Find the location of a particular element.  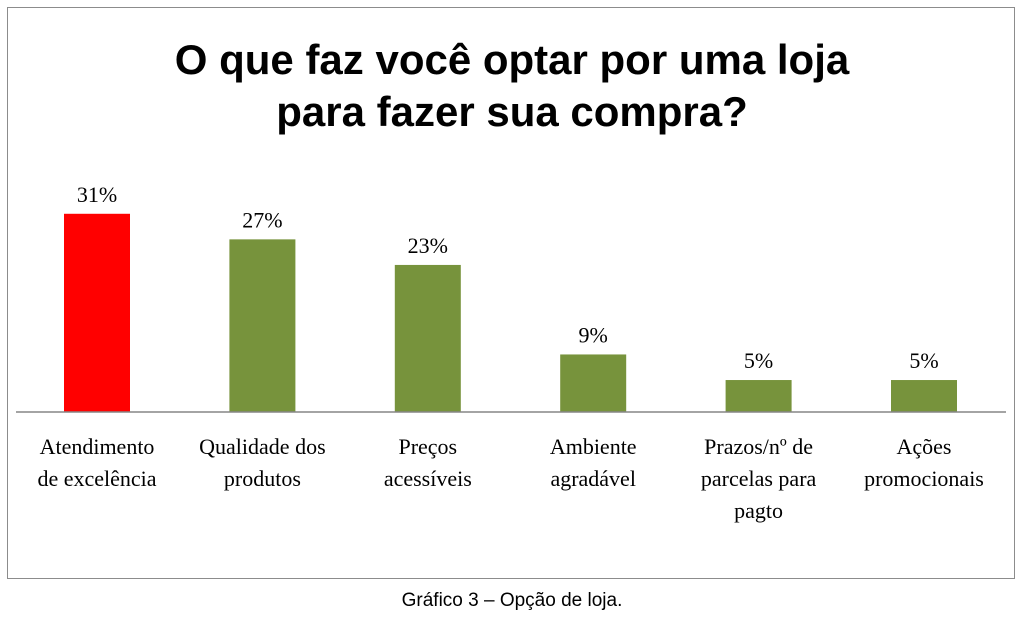

chart-title-line-1: O que faz você optar por uma loja is located at coordinates (512, 59).